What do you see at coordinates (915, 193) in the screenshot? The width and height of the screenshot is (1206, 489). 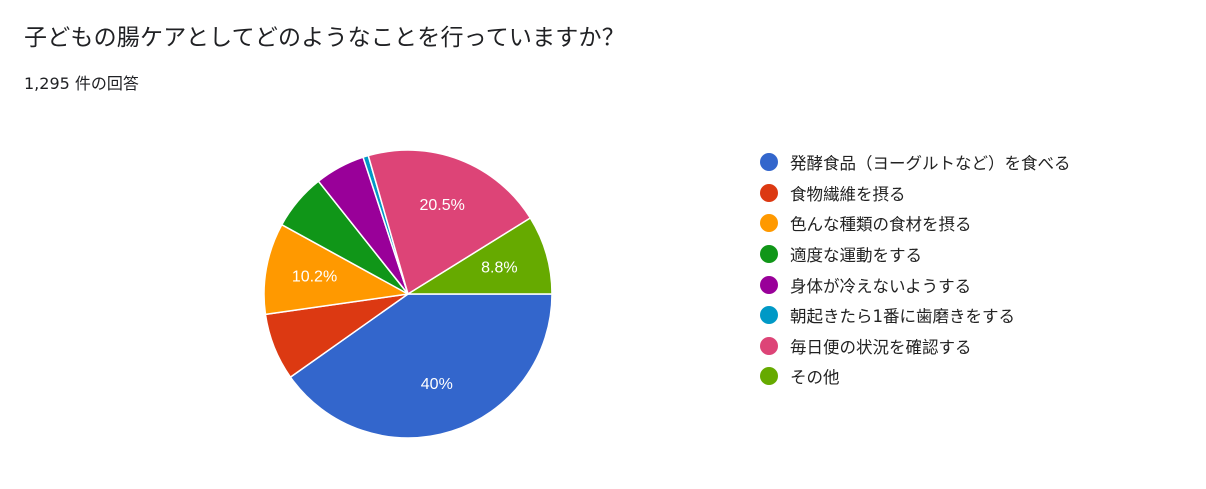 I see `legend-item-dietary-fiber: 食物繊維を摂る` at bounding box center [915, 193].